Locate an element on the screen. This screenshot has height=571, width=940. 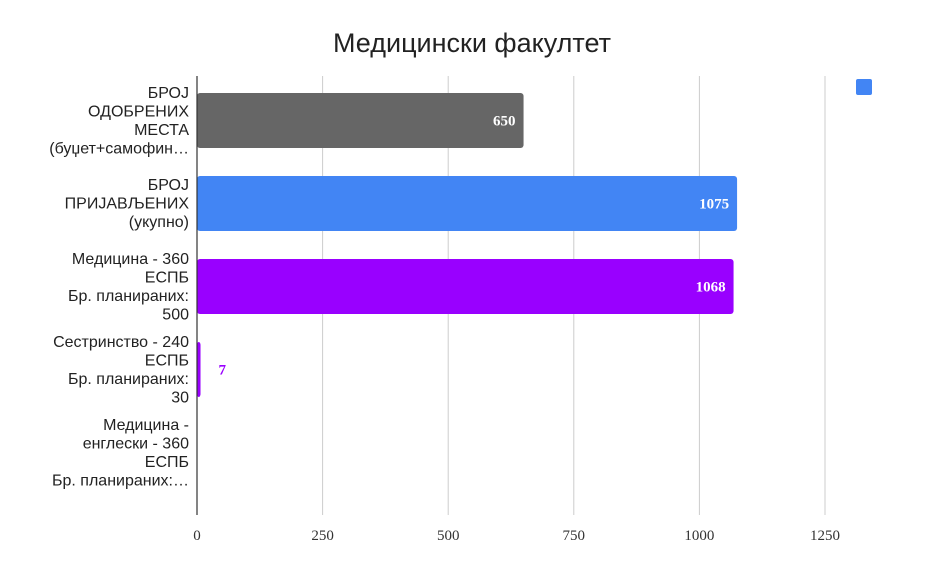
category-label: БРОЈ ПРИЈАВЉЕНИХ (укупно) is located at coordinates (127, 204).